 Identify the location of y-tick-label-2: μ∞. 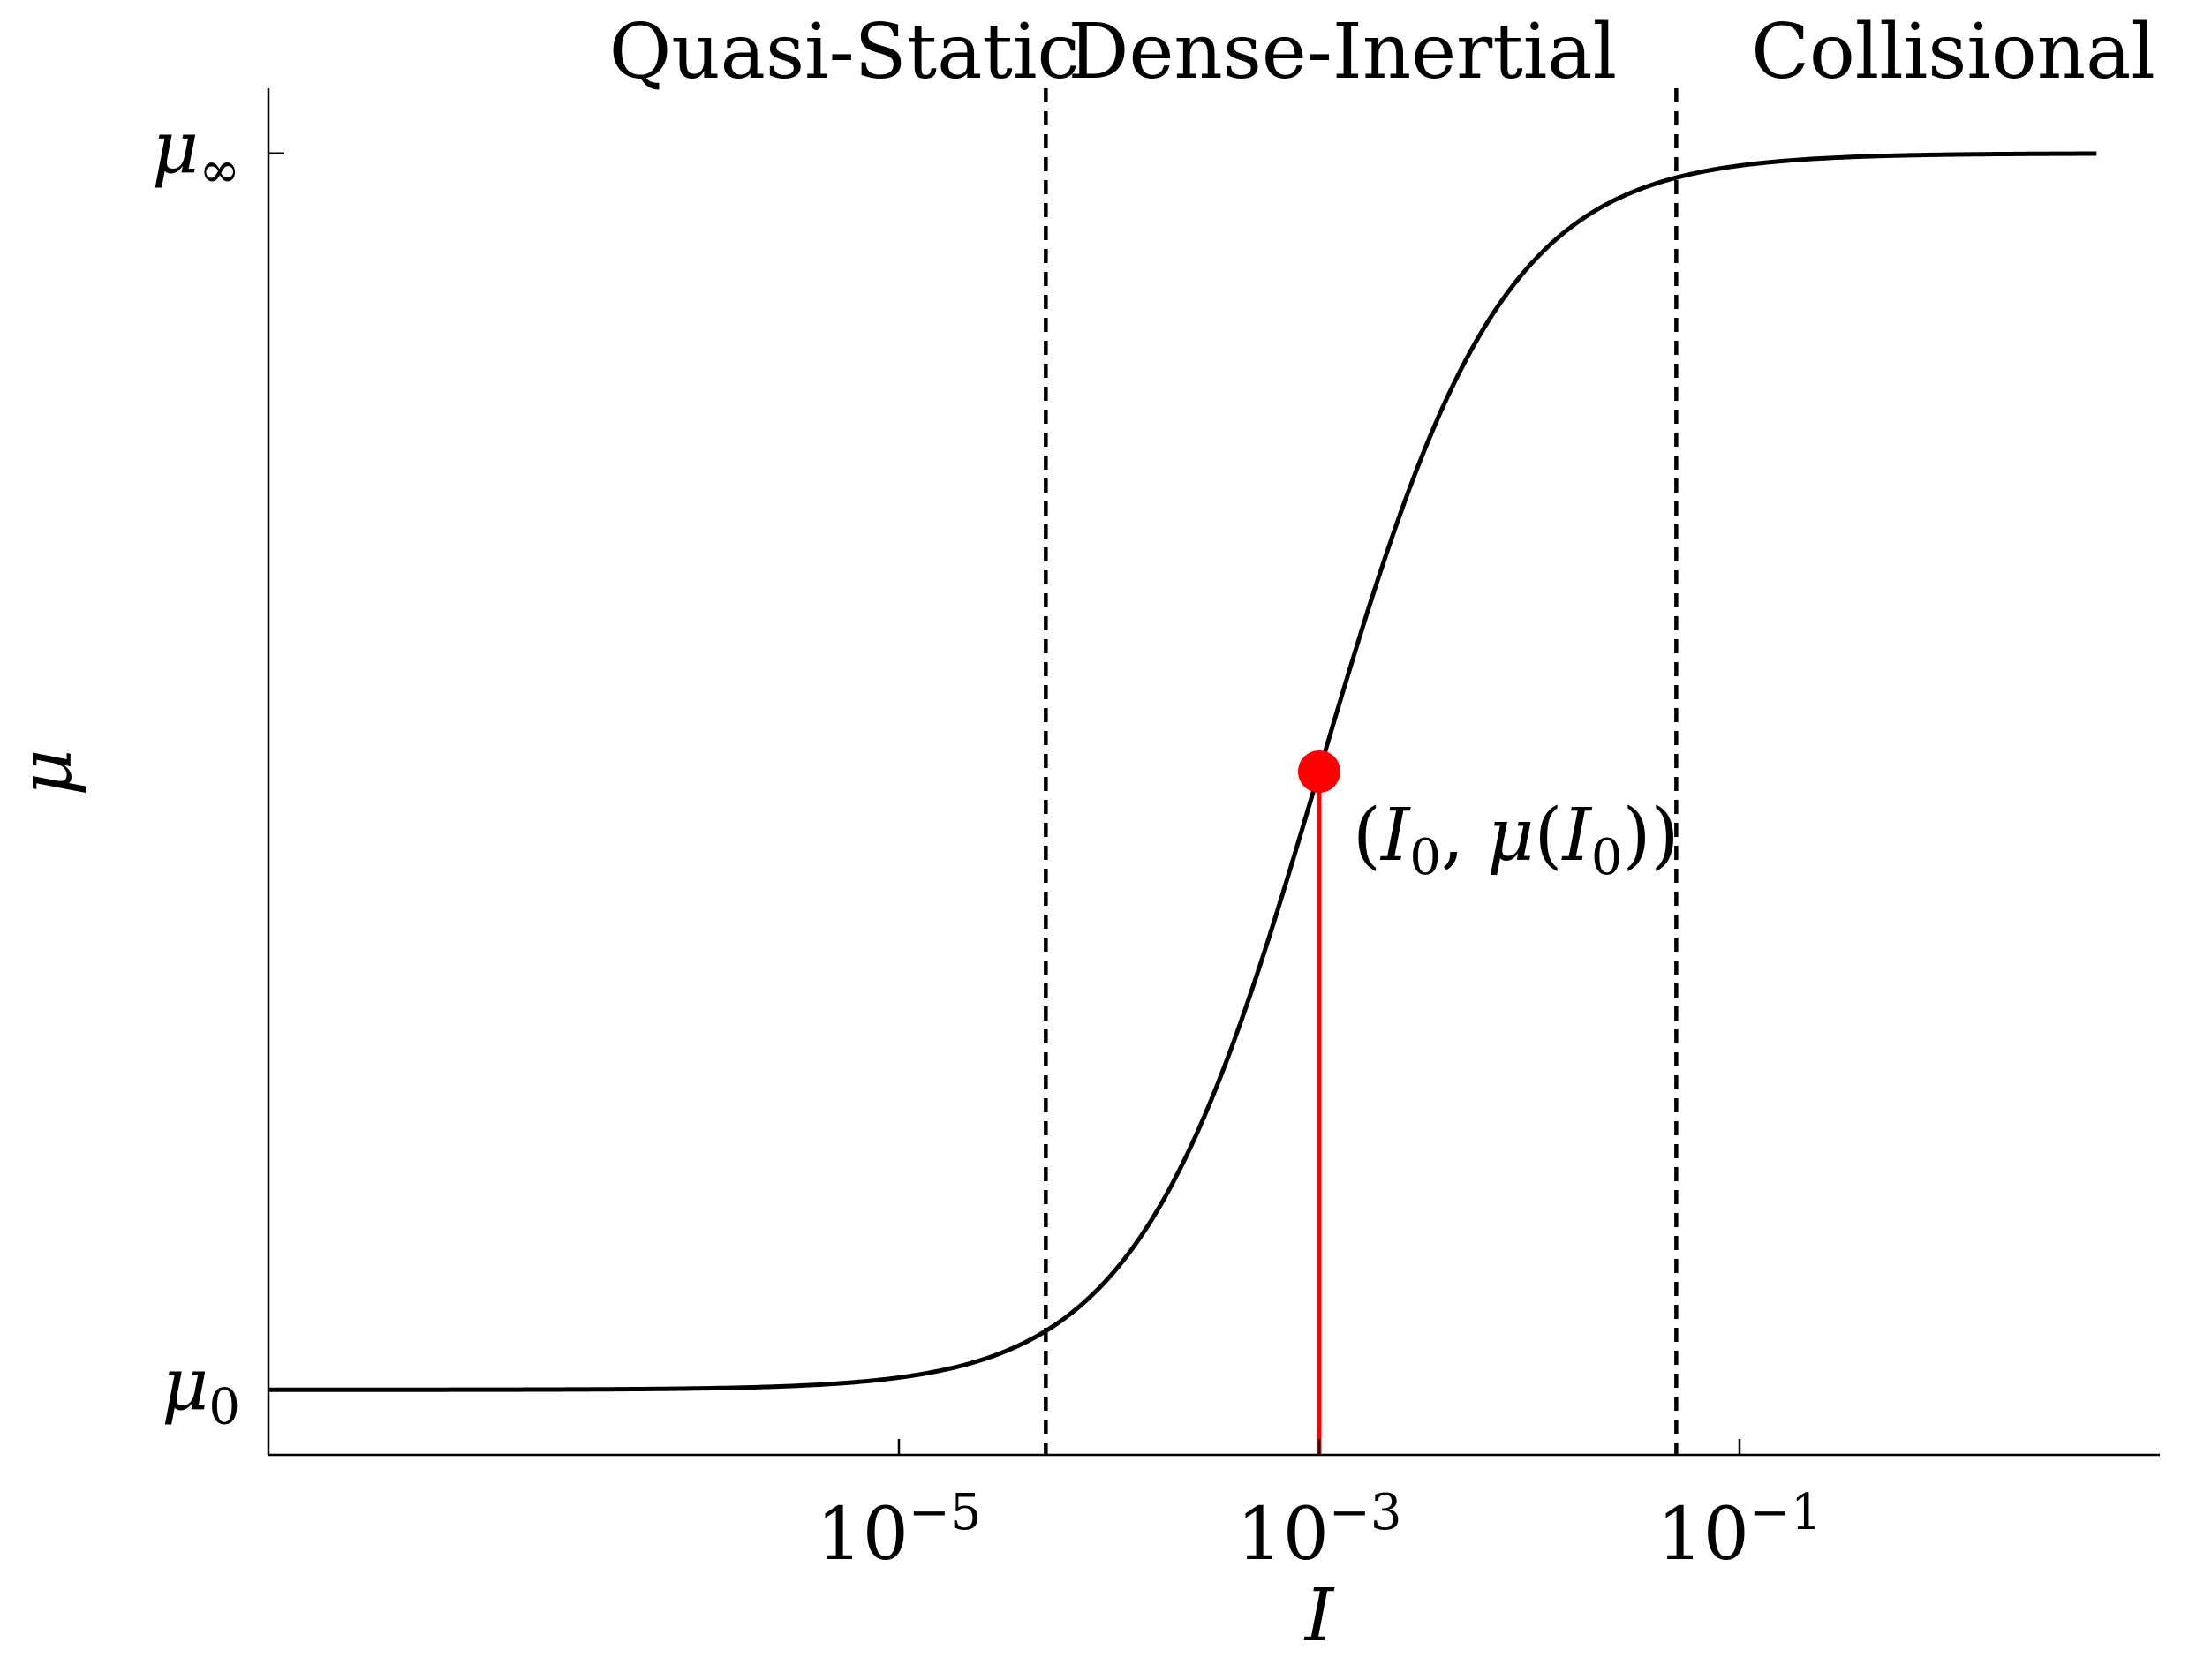
(196, 153).